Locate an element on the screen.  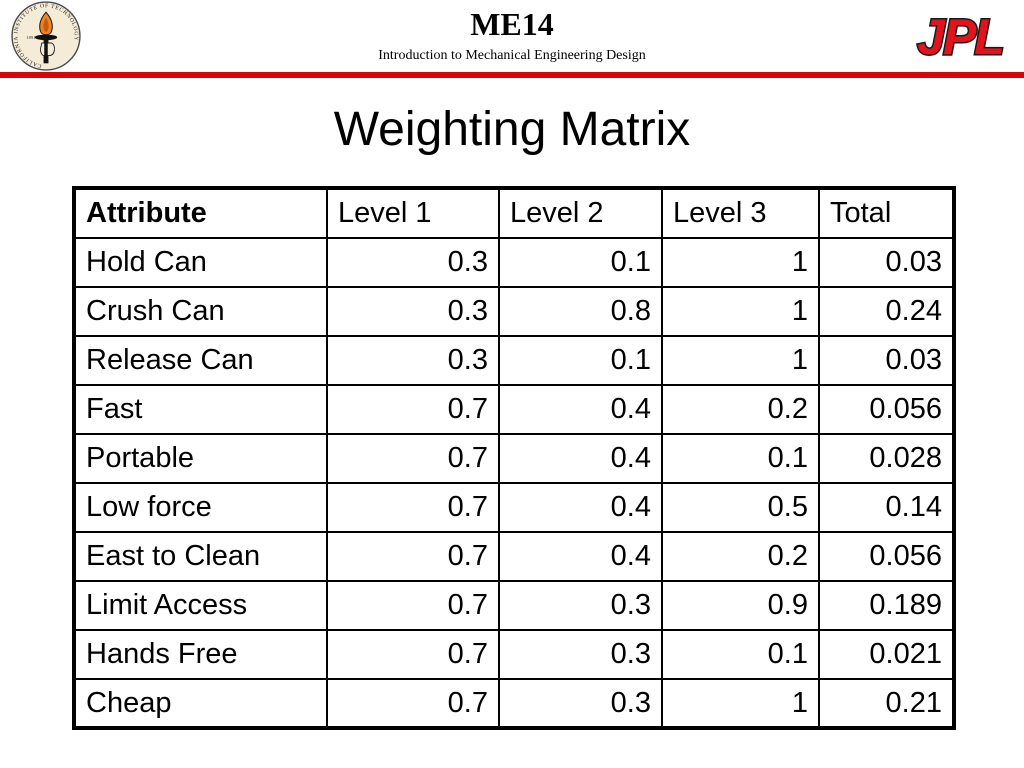
table-row: Hands Free 0.7 0.3 0.1 0.021 is located at coordinates (514, 654).